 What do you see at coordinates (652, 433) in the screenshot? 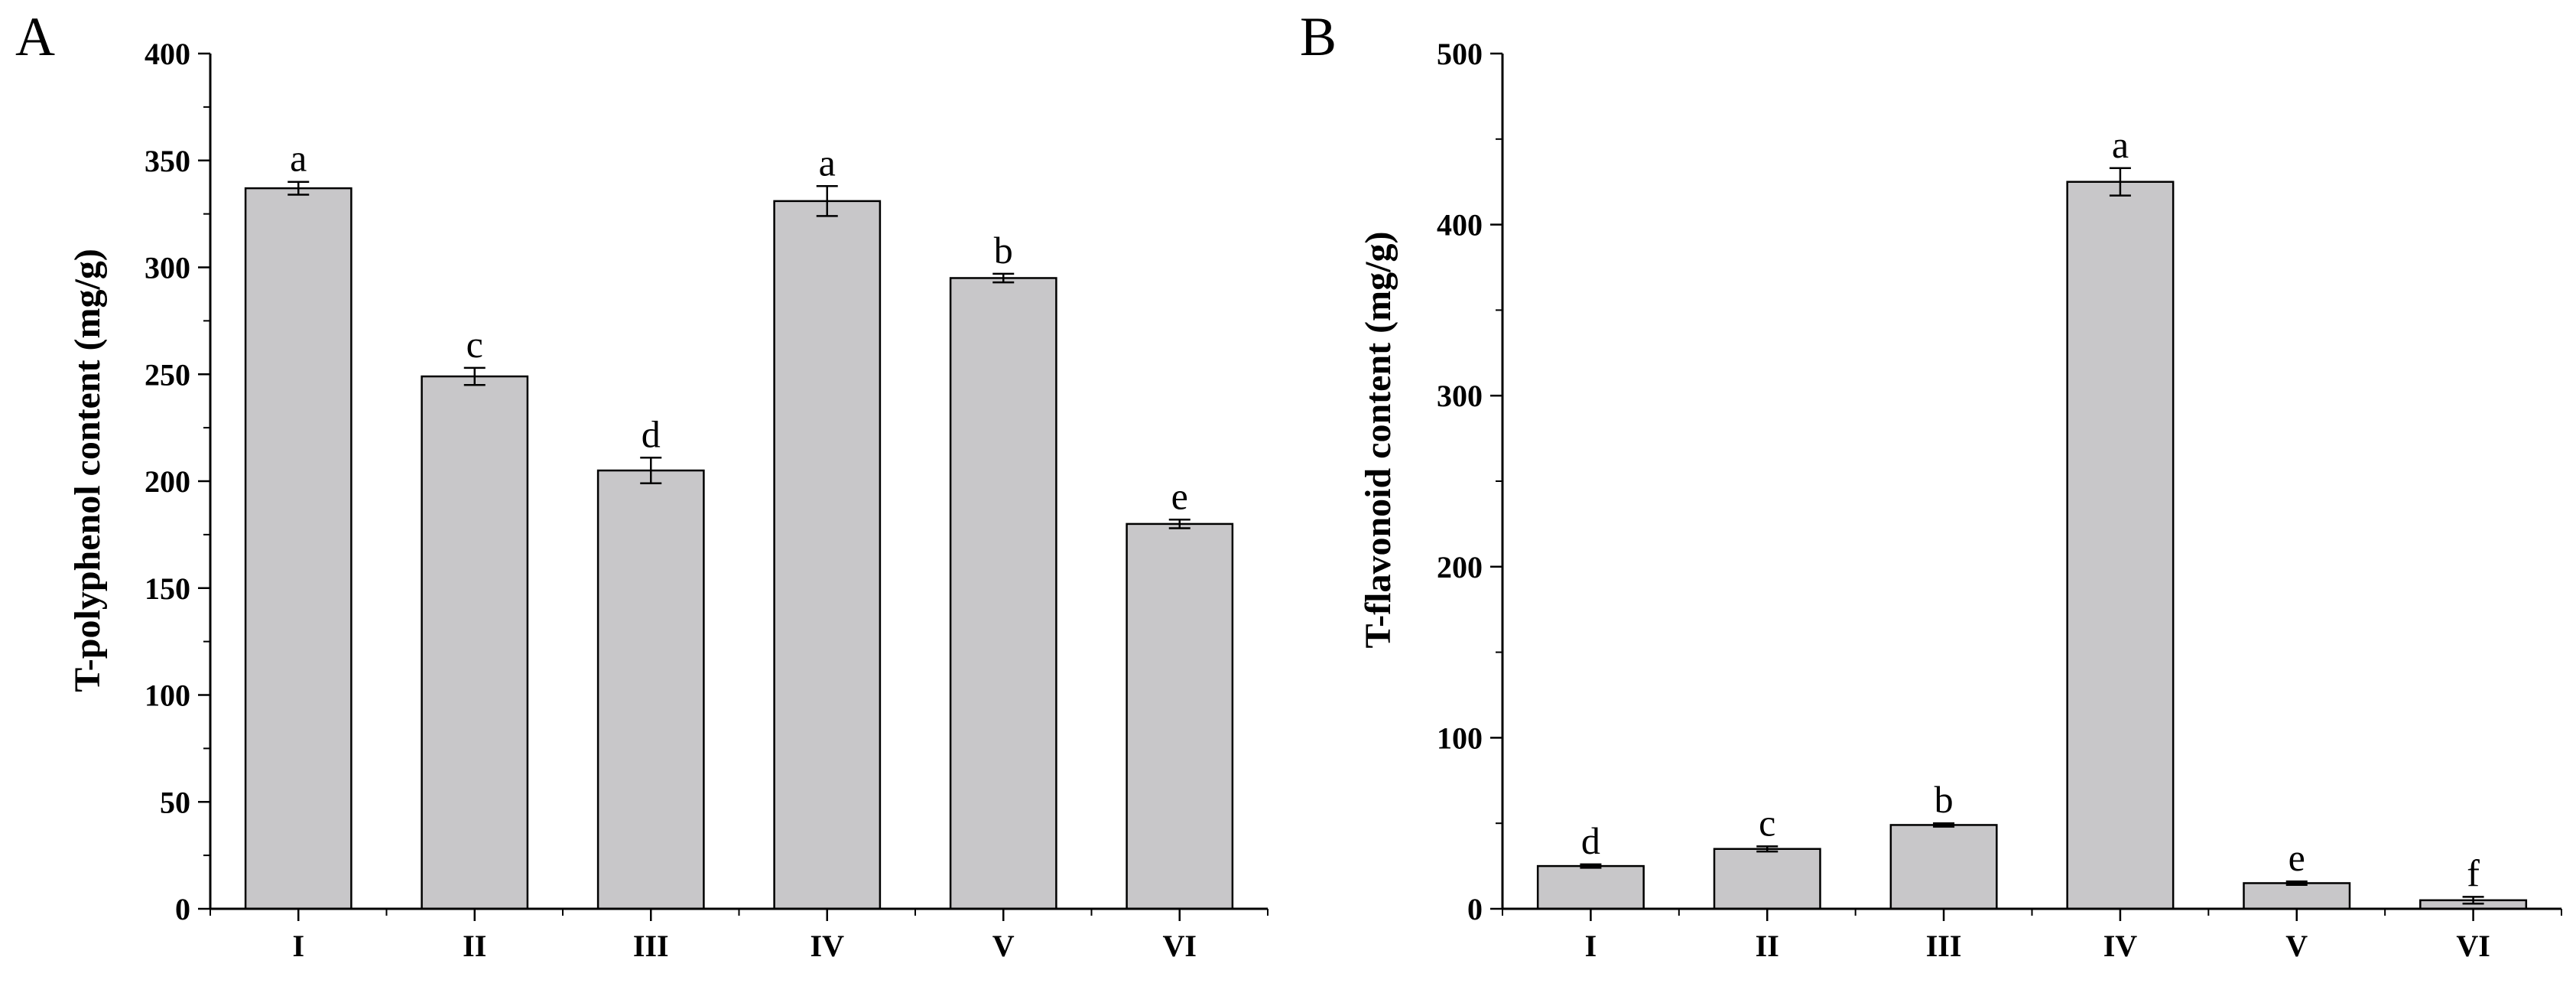
I see `panel-a-significance-label: d` at bounding box center [652, 433].